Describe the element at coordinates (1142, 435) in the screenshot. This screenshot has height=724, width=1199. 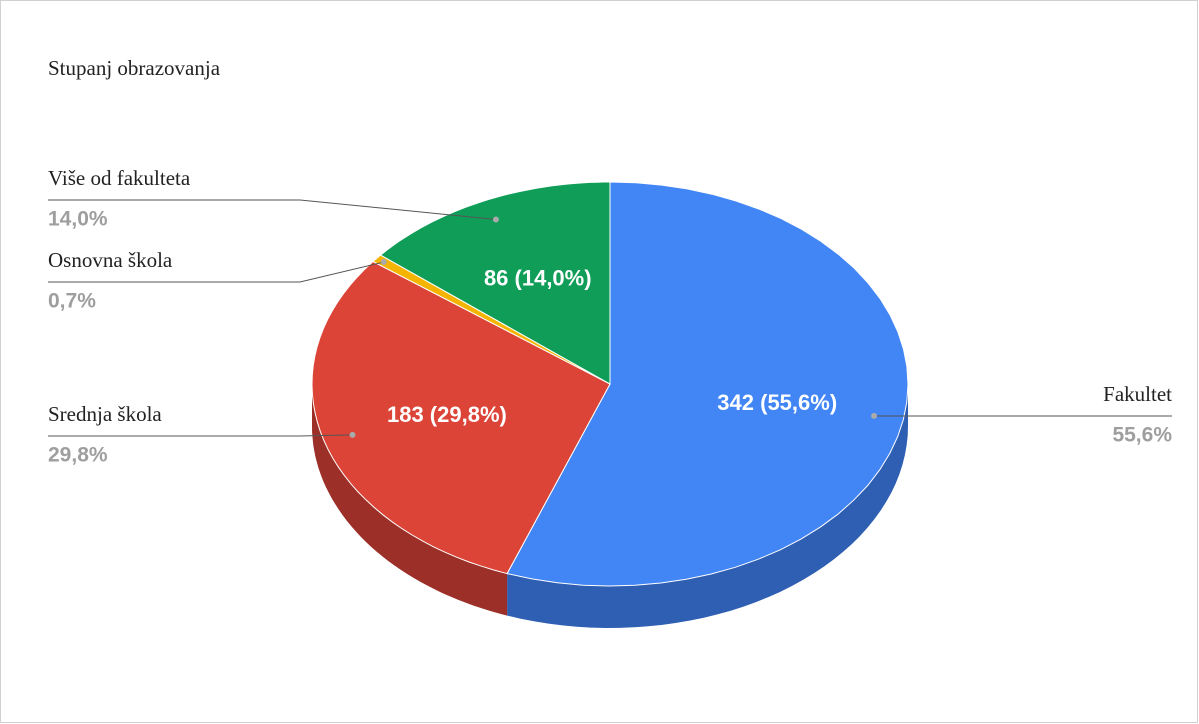
I see `percent-label: 55,6%` at that location.